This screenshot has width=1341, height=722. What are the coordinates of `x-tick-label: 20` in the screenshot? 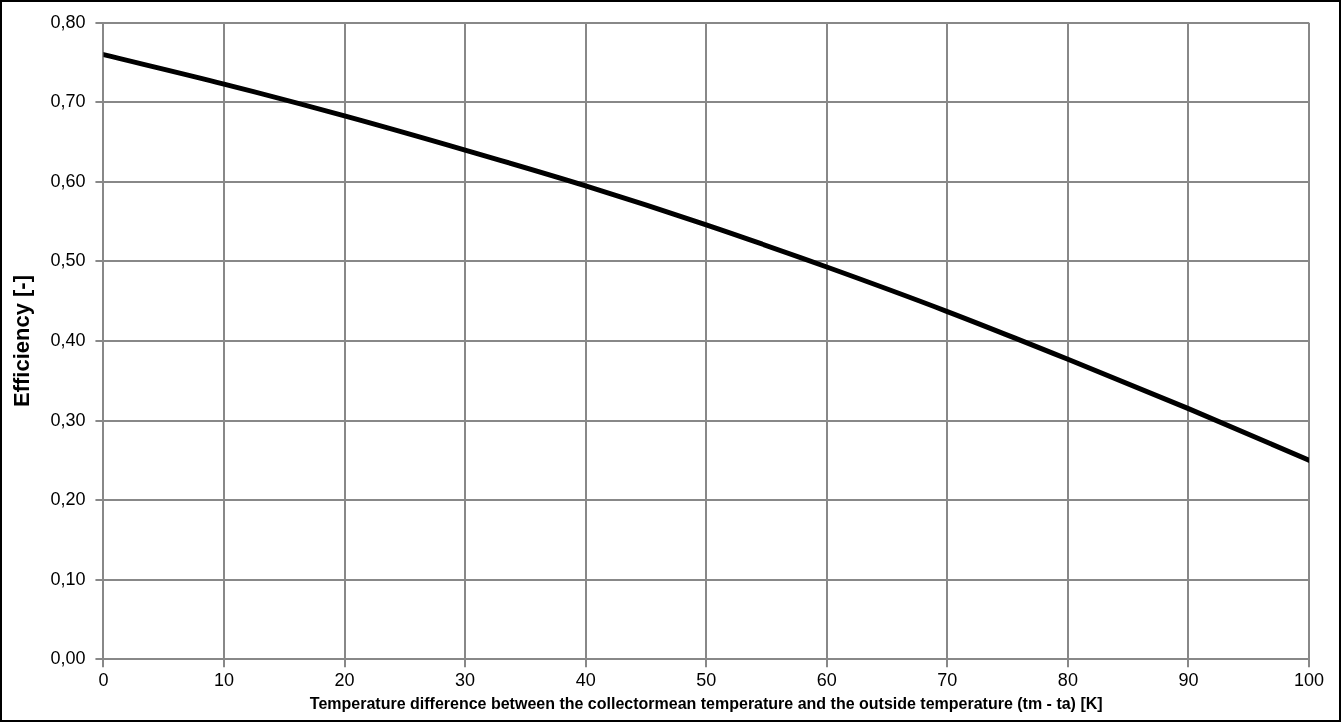 It's located at (344, 679).